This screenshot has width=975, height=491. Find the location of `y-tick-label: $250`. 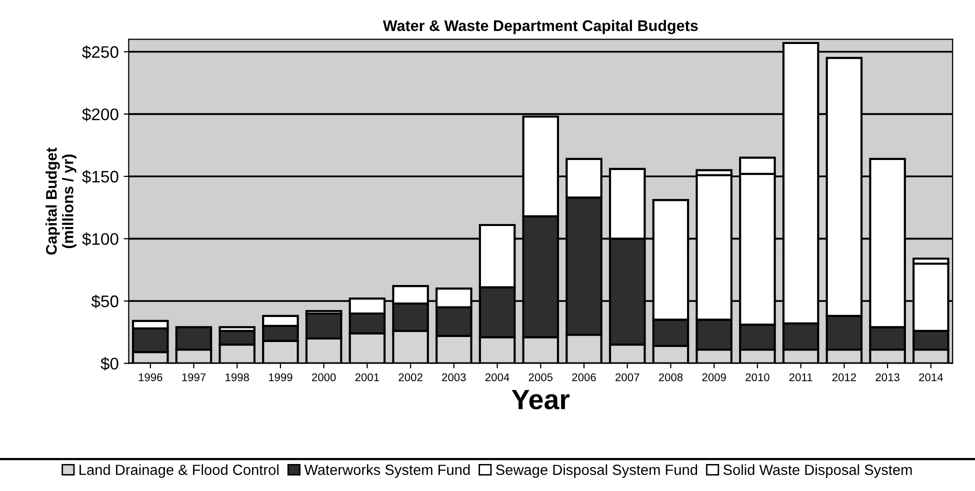

y-tick-label: $250 is located at coordinates (100, 52).